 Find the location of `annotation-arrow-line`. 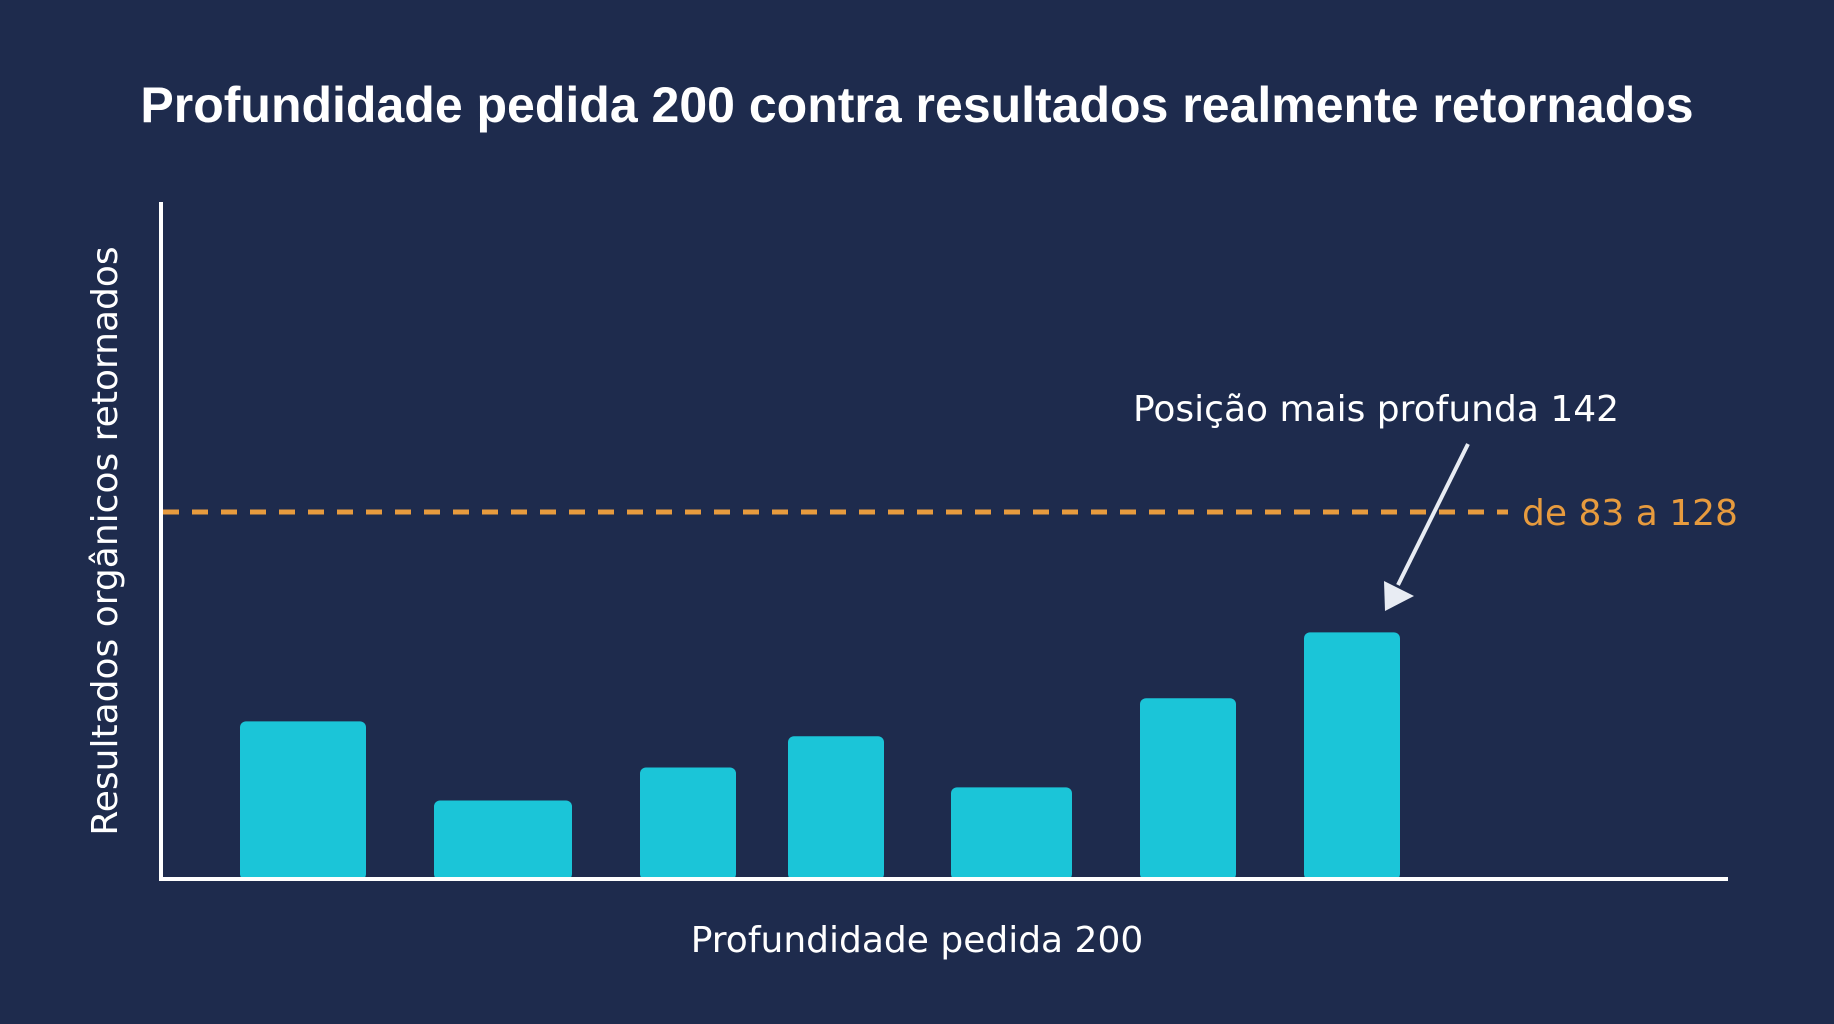

annotation-arrow-line is located at coordinates (1433, 514).